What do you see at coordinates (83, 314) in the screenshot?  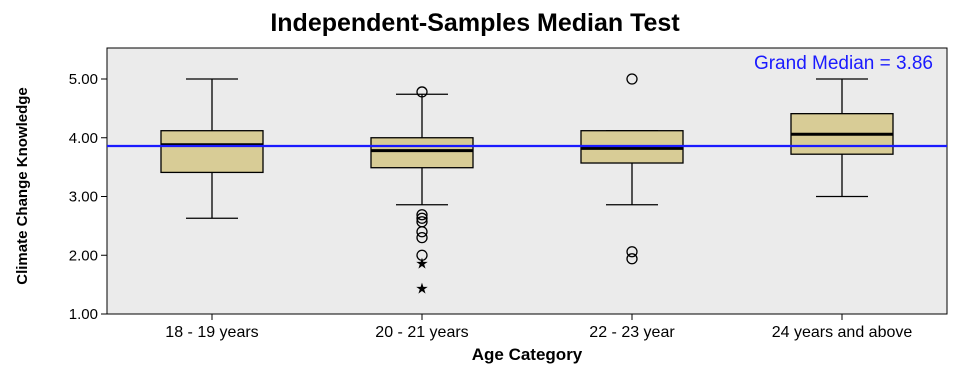 I see `y-tick-label: 1.00` at bounding box center [83, 314].